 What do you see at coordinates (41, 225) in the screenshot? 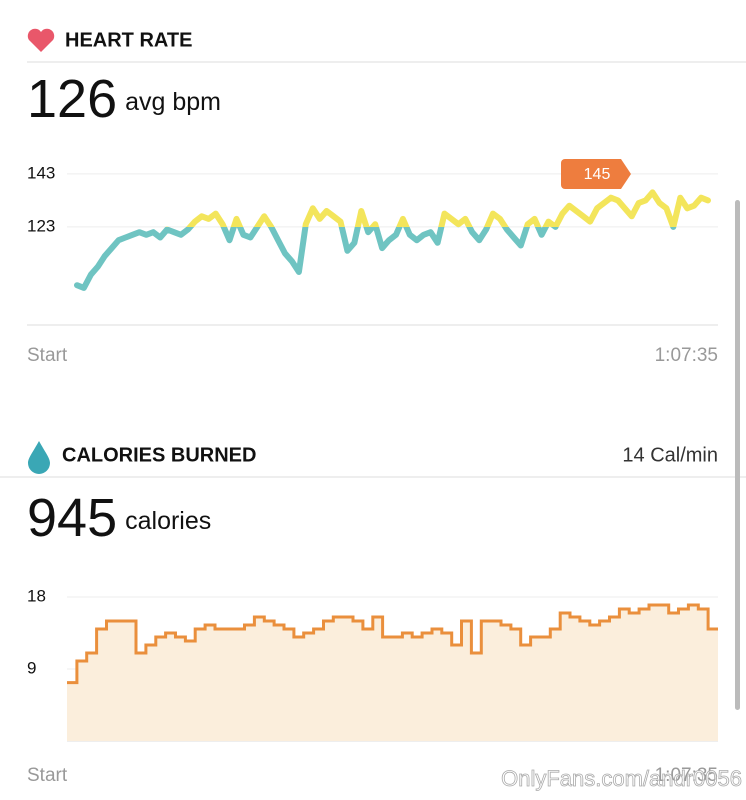
I see `y-tick-label: 123` at bounding box center [41, 225].